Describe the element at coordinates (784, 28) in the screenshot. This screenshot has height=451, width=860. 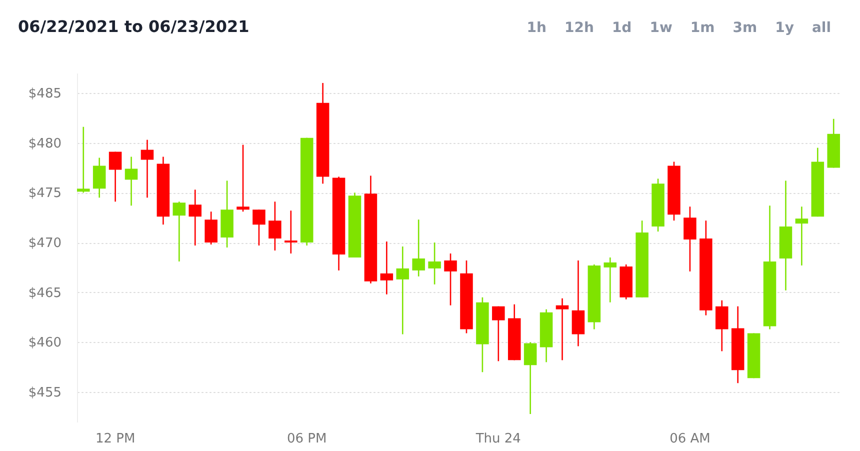
I see `text: 1y` at that location.